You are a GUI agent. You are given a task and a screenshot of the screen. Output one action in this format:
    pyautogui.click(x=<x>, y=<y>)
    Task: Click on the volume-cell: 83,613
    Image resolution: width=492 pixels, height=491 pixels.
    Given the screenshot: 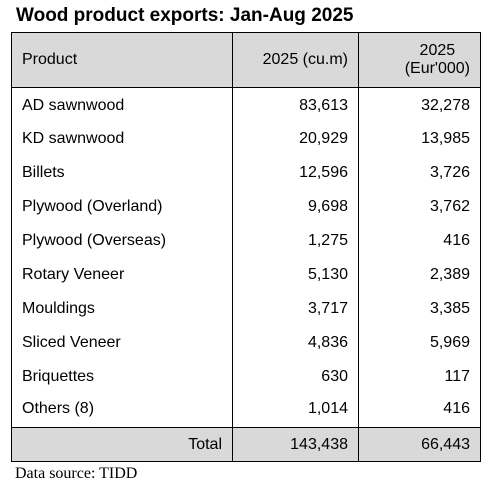 What is the action you would take?
    pyautogui.click(x=295, y=104)
    